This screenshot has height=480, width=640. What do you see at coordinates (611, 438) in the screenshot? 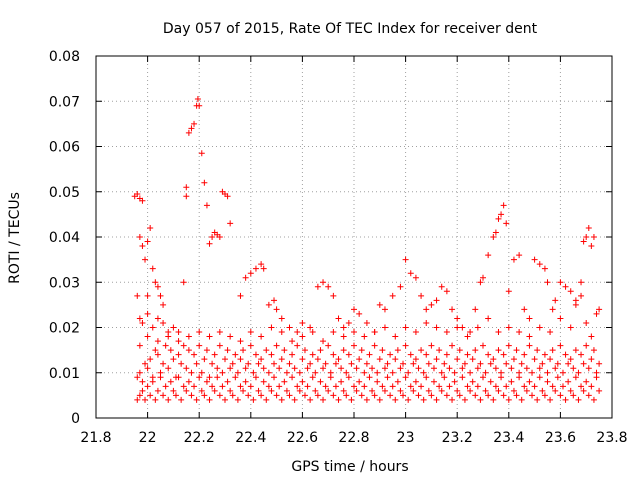
I see `x-tick-label: 23.8` at bounding box center [611, 438].